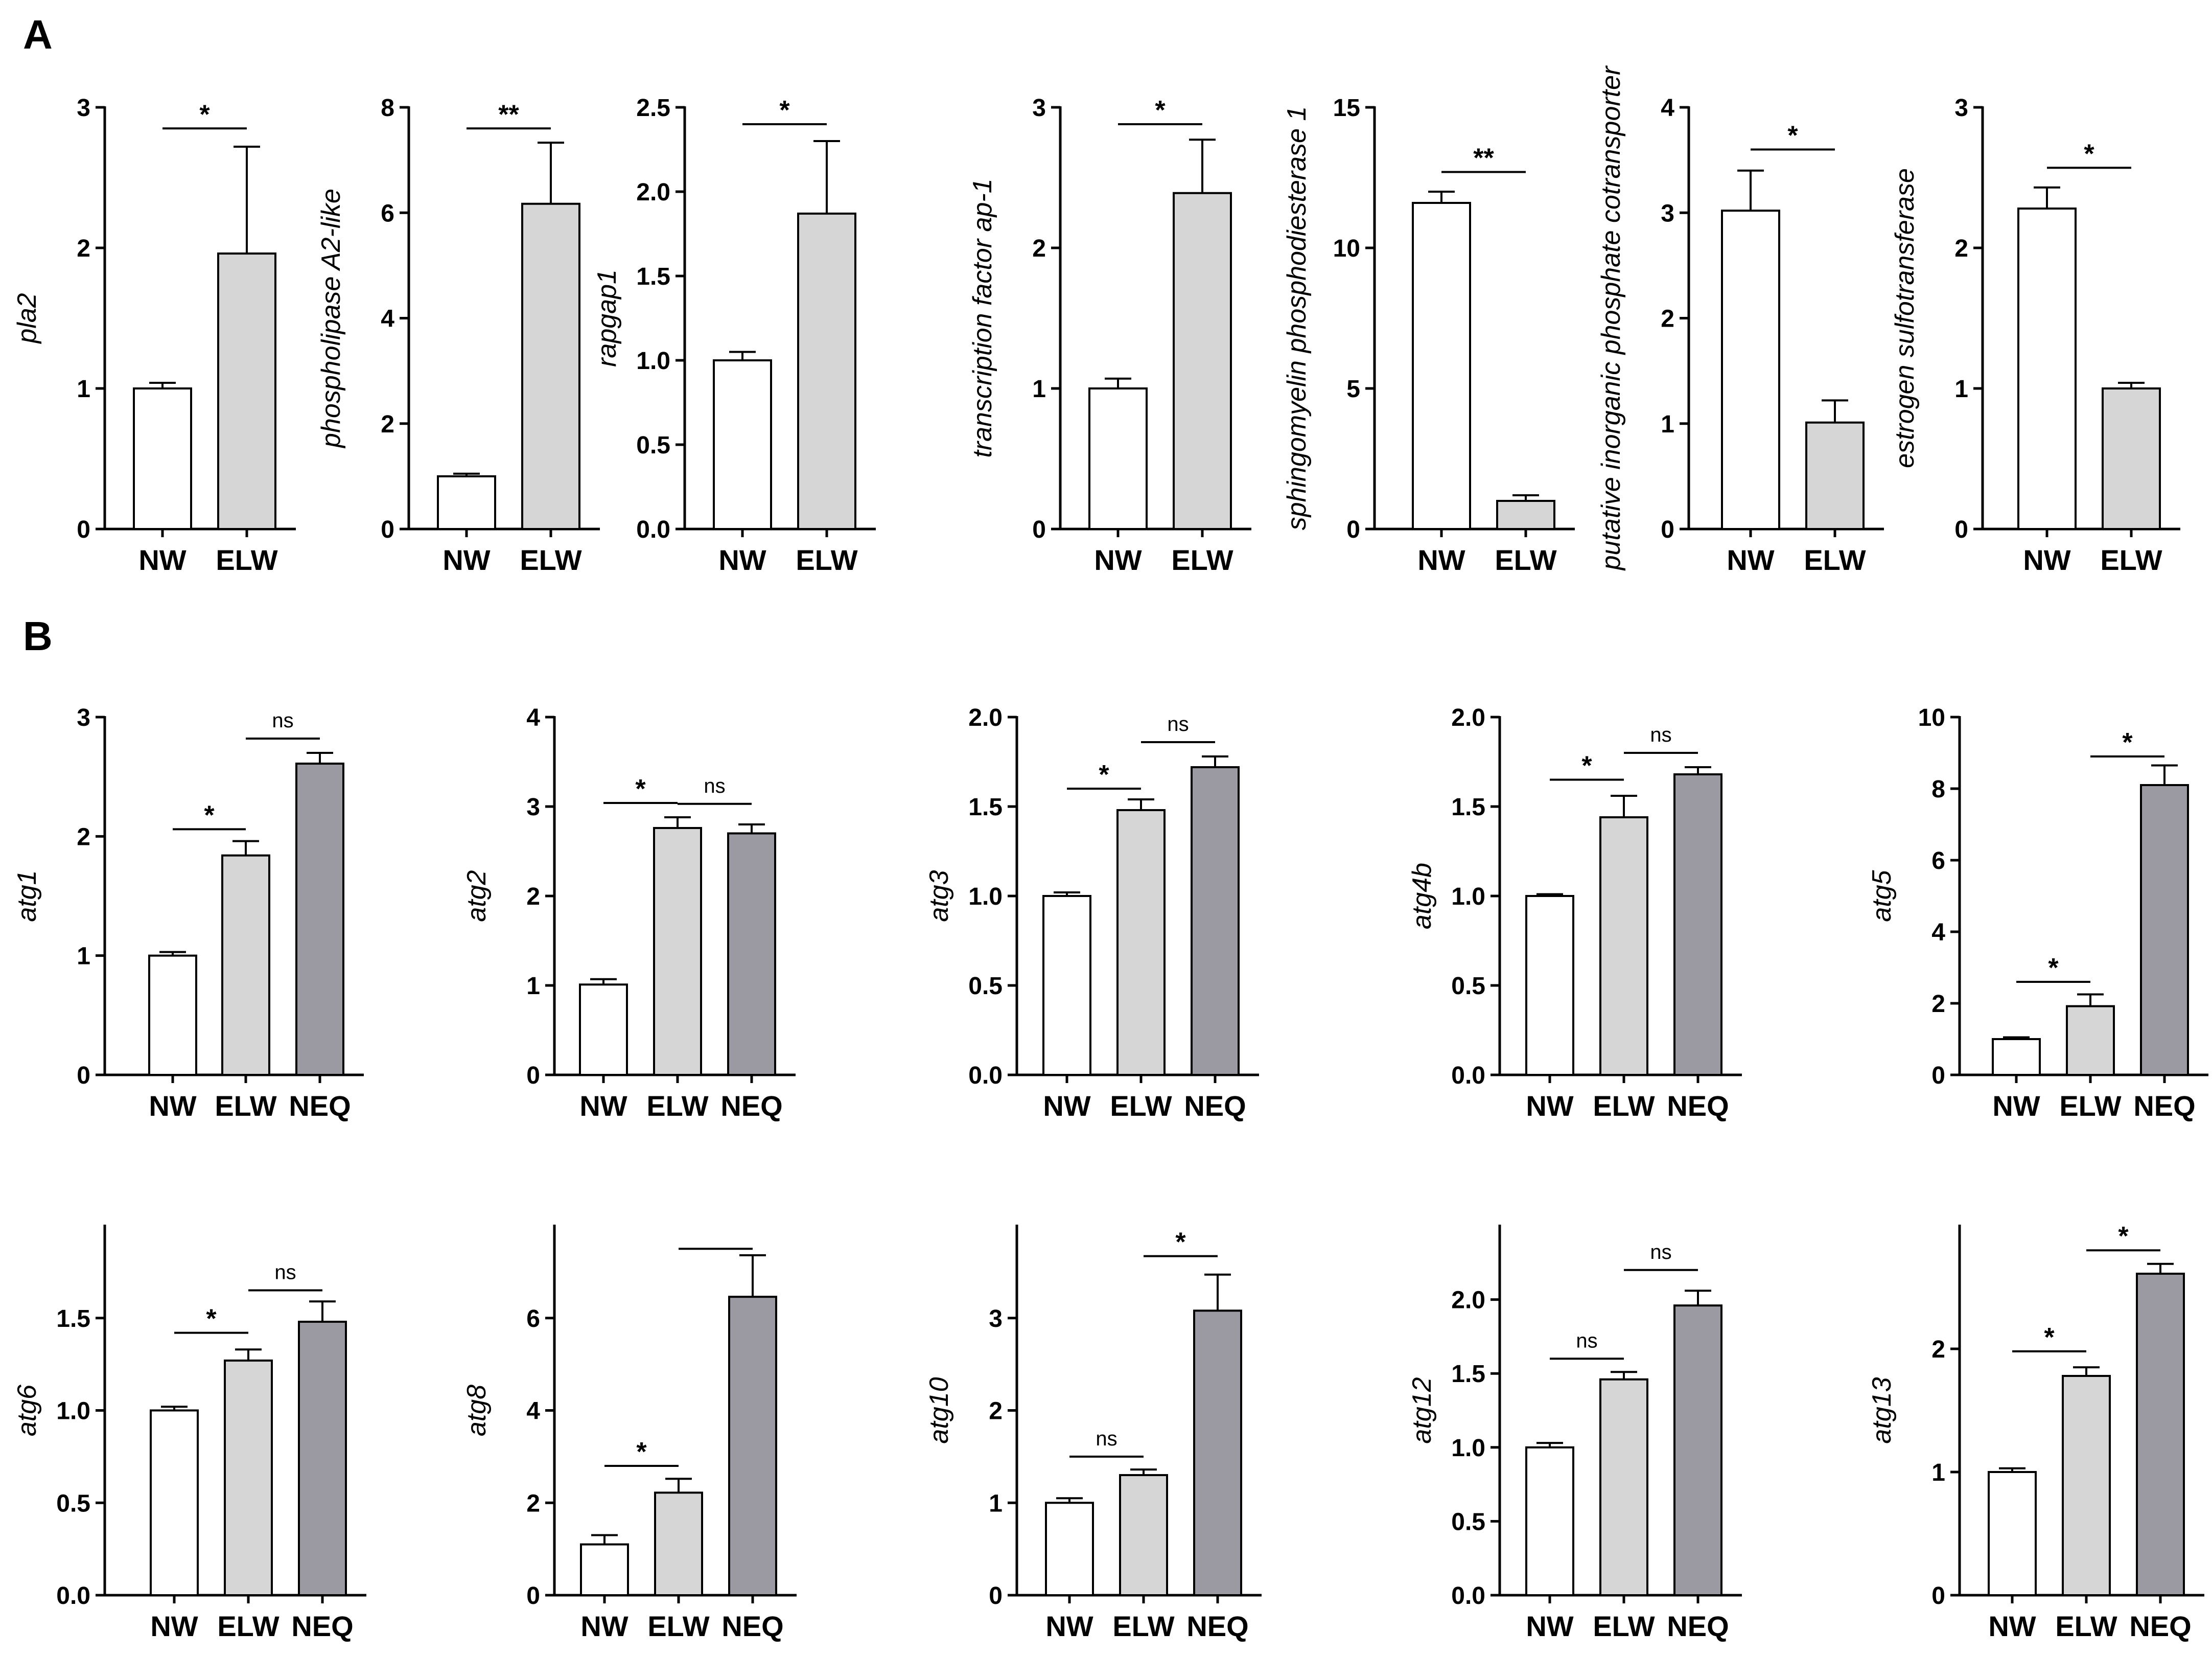  What do you see at coordinates (27, 1410) in the screenshot?
I see `y-axis-label: atg6` at bounding box center [27, 1410].